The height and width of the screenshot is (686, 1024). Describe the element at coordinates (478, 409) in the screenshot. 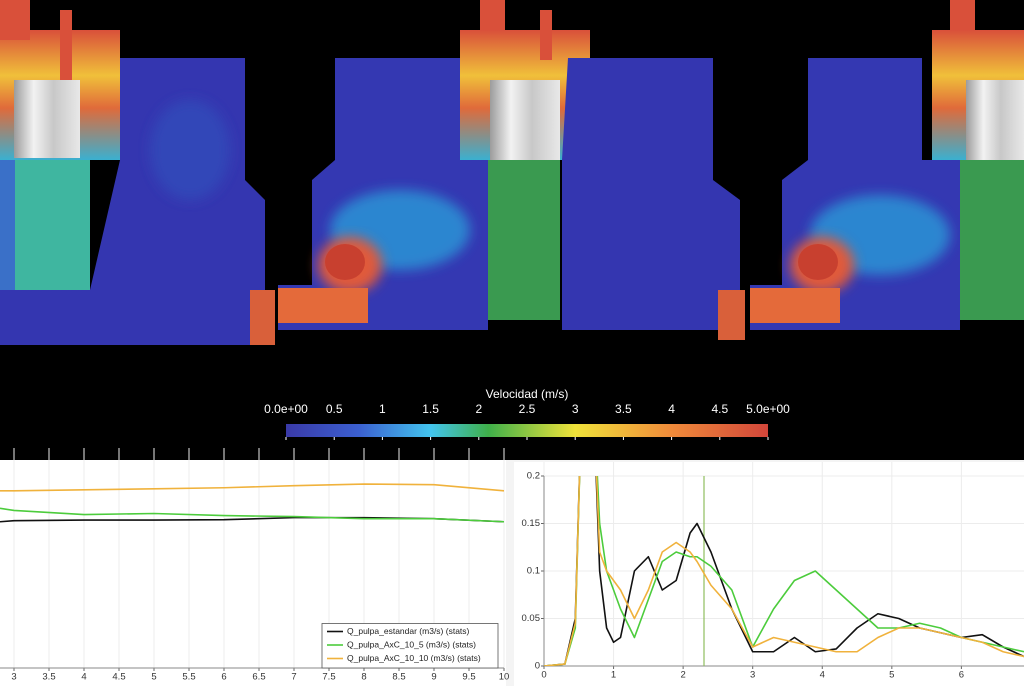

I see `colorbar-tick-label: 2` at that location.